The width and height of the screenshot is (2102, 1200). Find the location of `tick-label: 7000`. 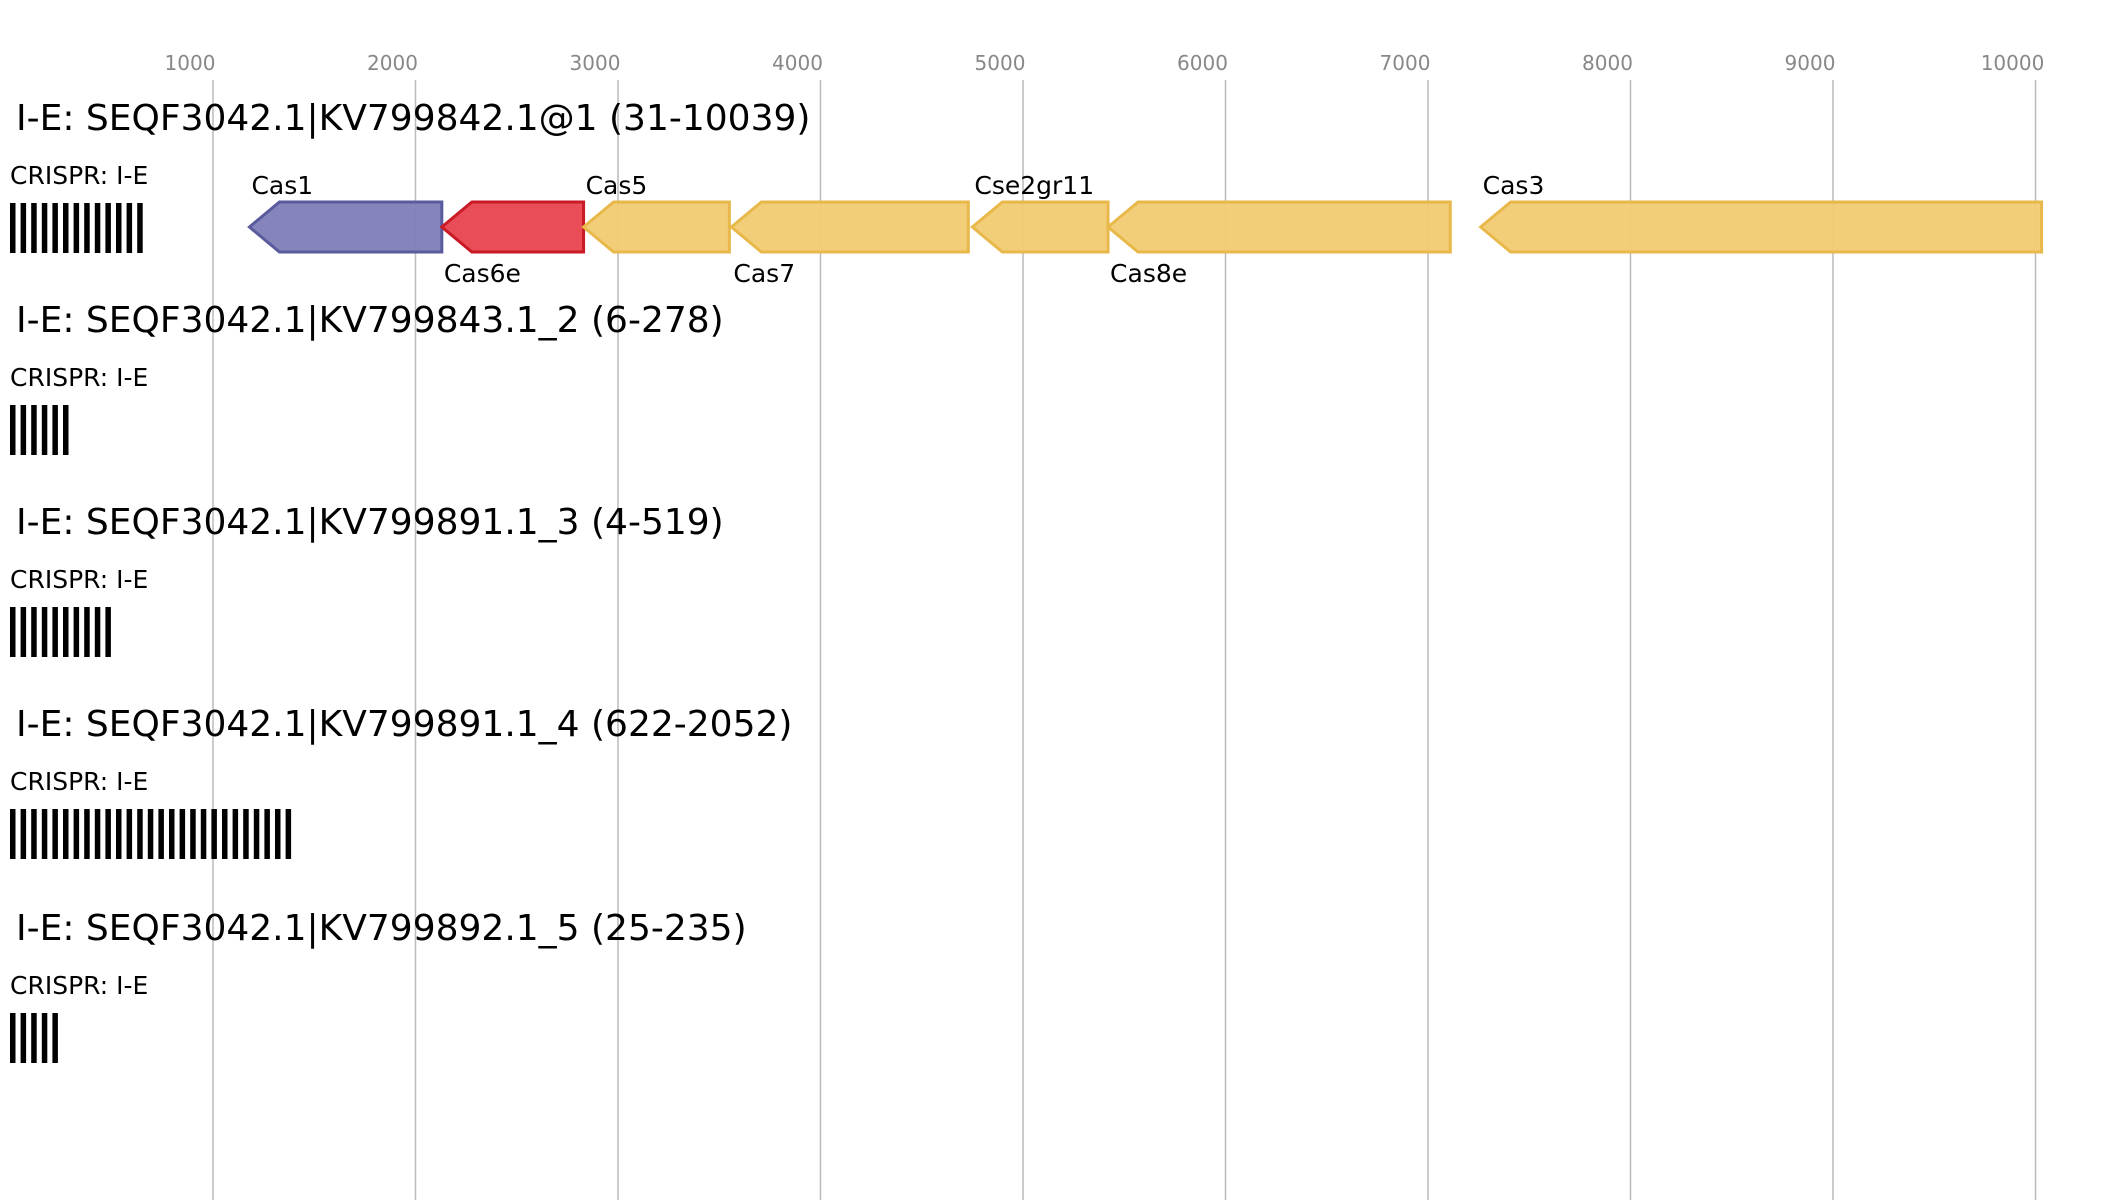

tick-label: 7000 is located at coordinates (1405, 63).